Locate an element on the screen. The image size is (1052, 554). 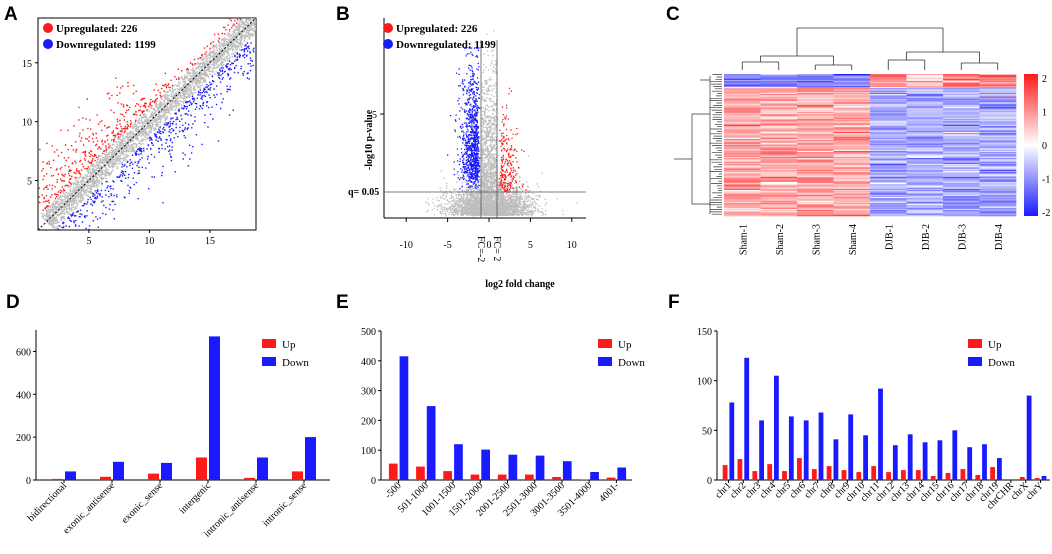
ytick-label: 200 is located at coordinates (23, 438).